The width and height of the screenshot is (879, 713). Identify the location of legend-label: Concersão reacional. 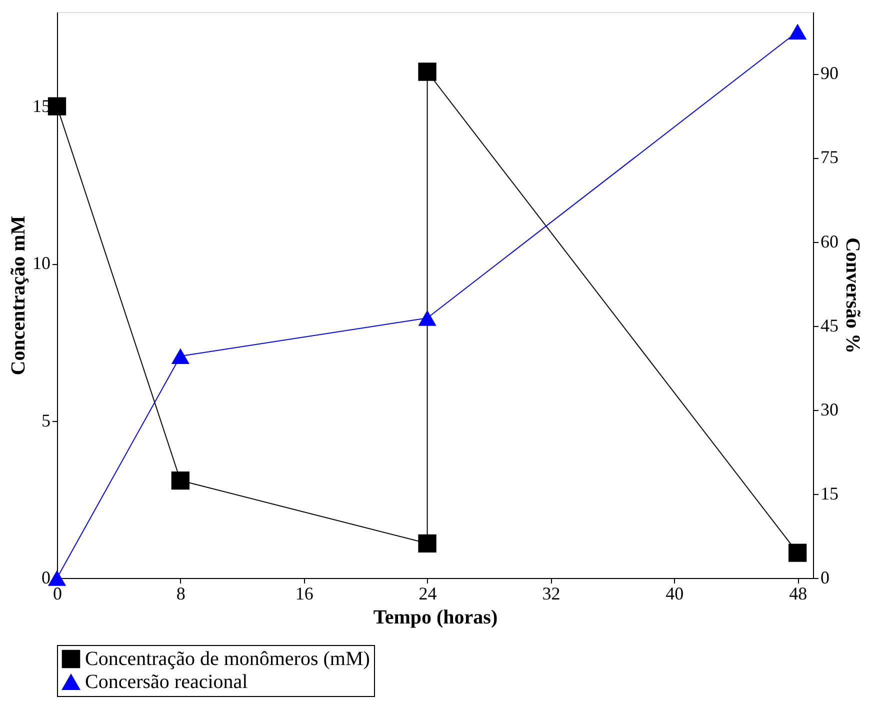
(166, 682).